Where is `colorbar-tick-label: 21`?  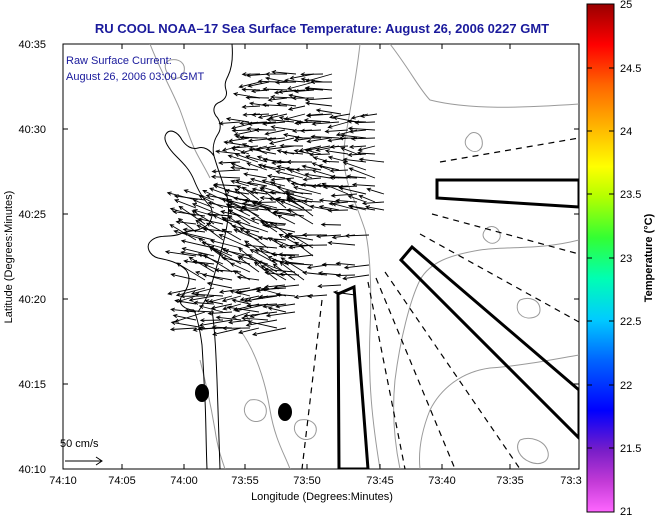 colorbar-tick-label: 21 is located at coordinates (626, 512).